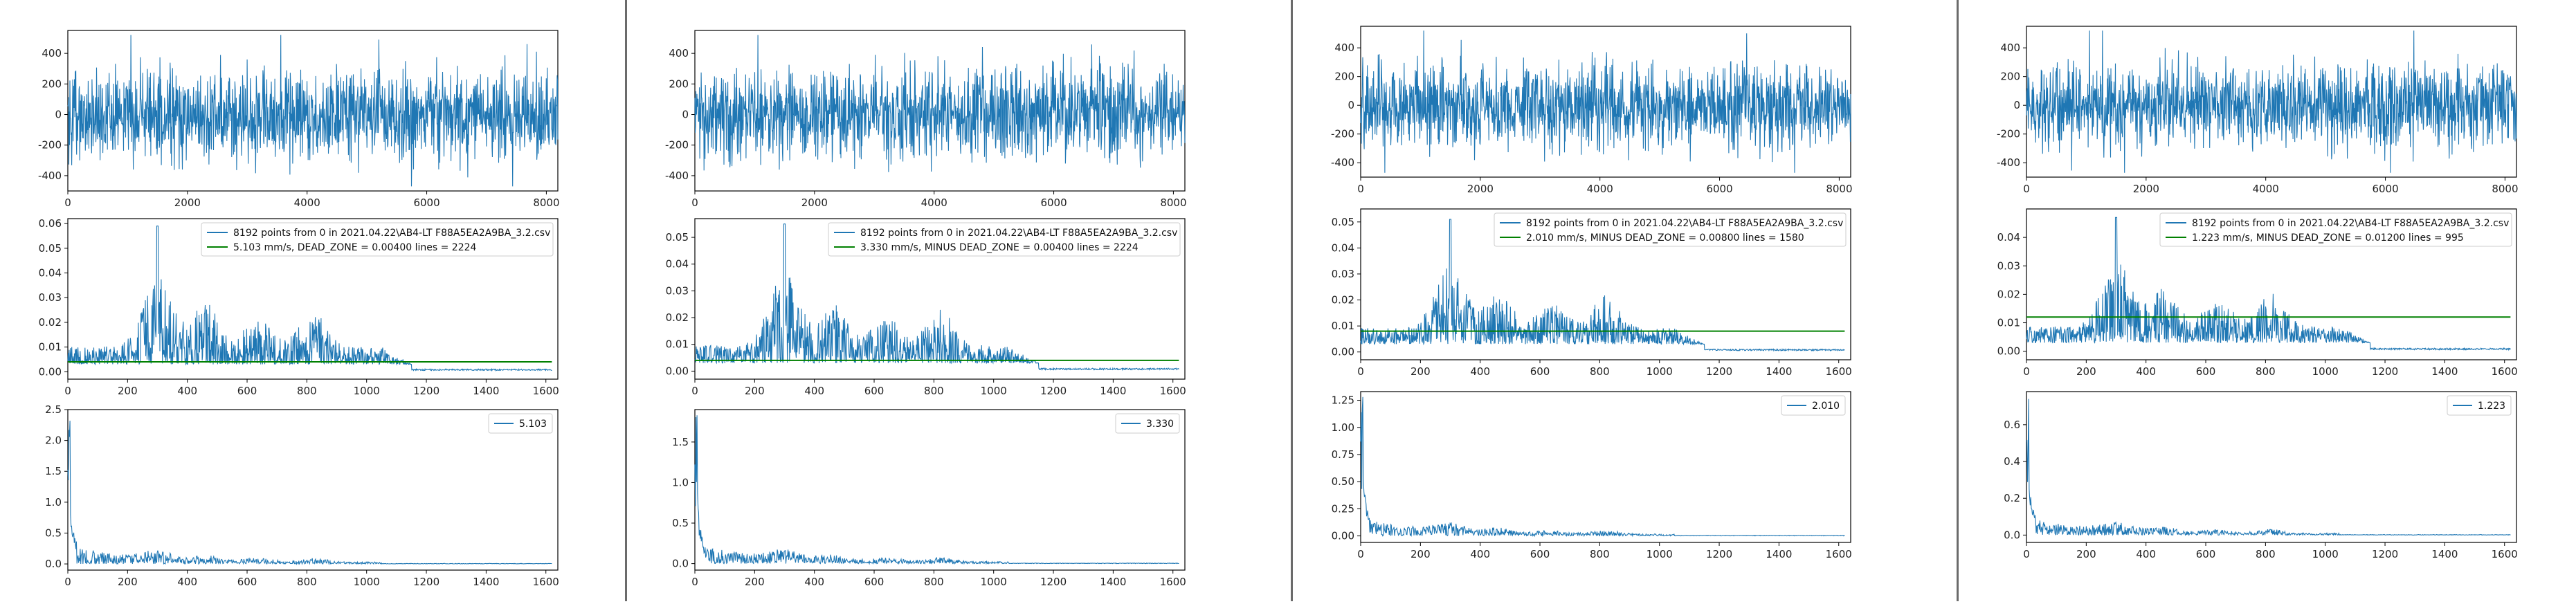 The height and width of the screenshot is (604, 2576). Describe the element at coordinates (53, 533) in the screenshot. I see `y-tick-label: 0.5` at that location.